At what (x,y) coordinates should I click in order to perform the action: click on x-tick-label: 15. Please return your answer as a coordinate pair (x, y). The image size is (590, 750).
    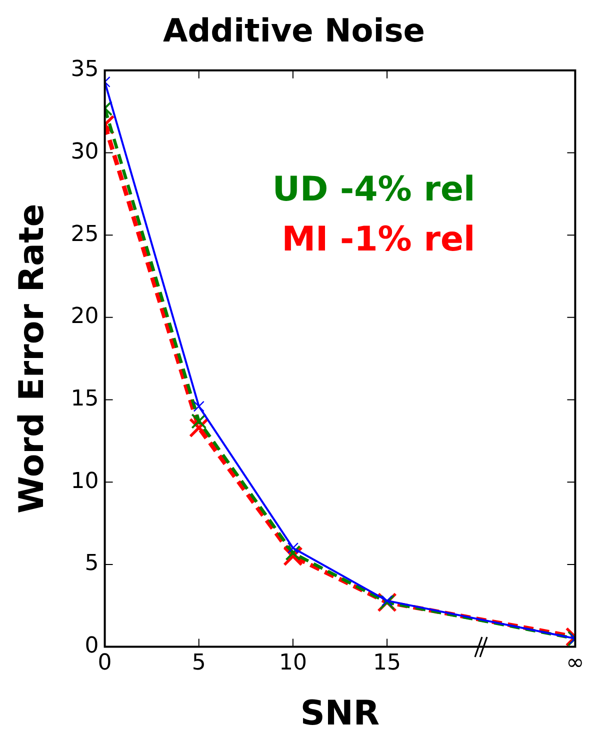
    Looking at the image, I should click on (387, 663).